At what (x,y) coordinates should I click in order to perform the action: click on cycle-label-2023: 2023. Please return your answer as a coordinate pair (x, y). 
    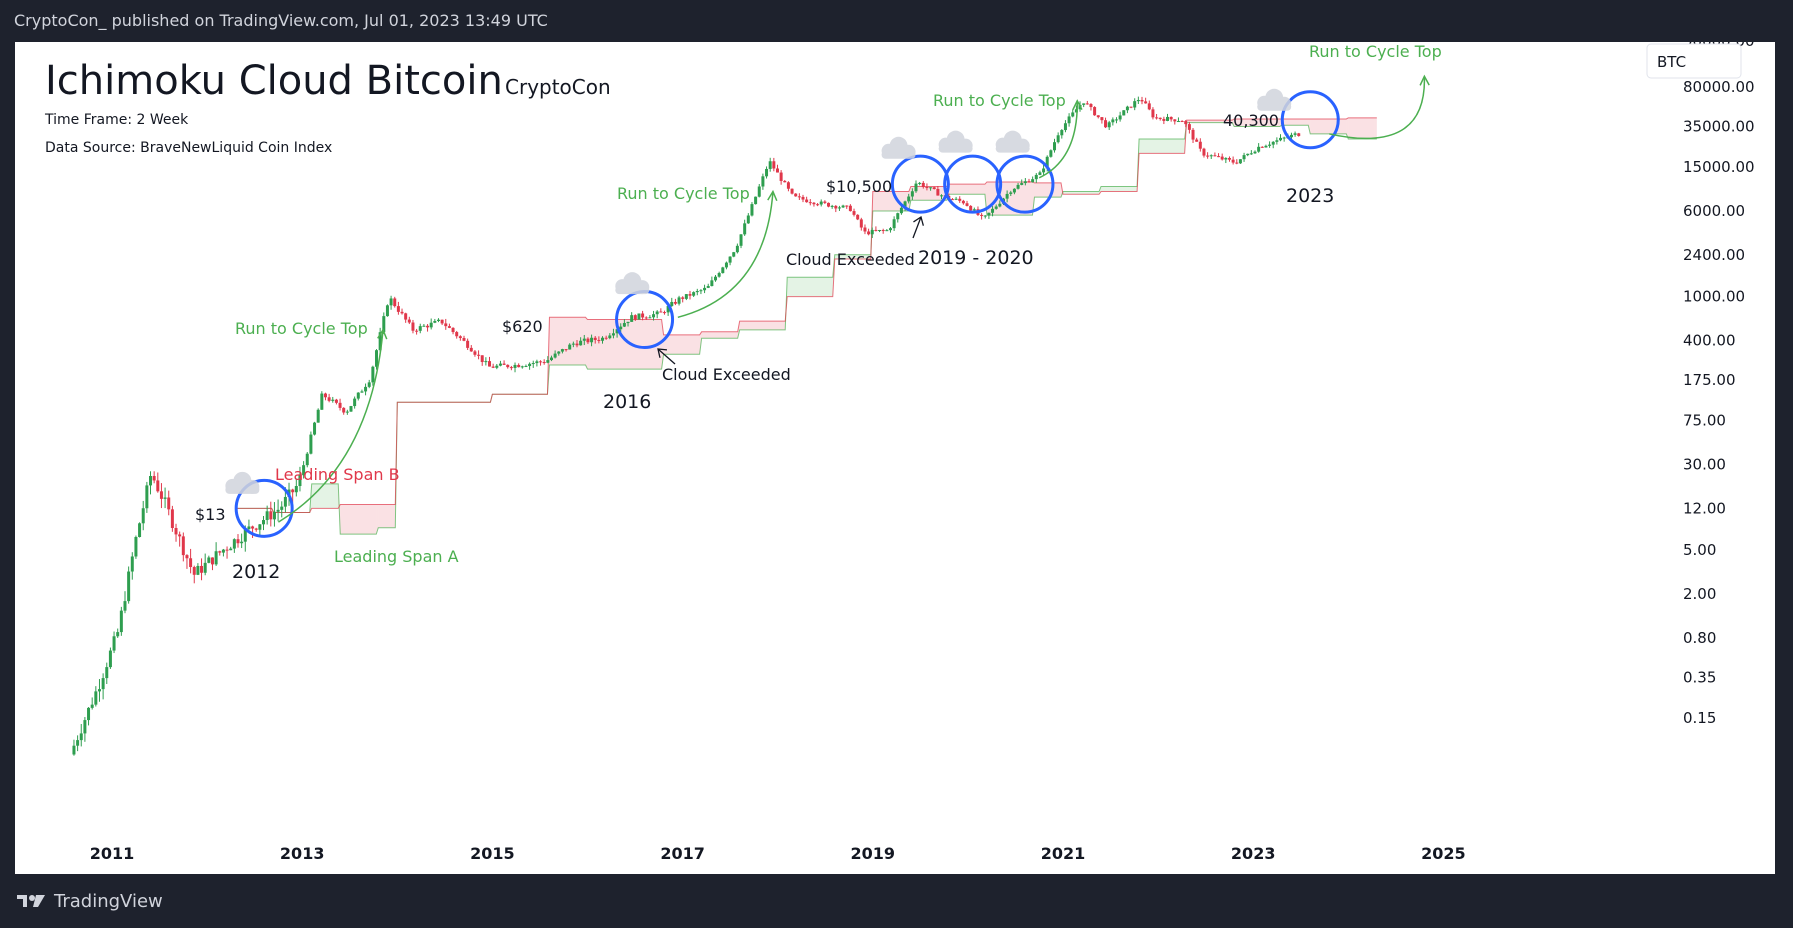
    Looking at the image, I should click on (1310, 196).